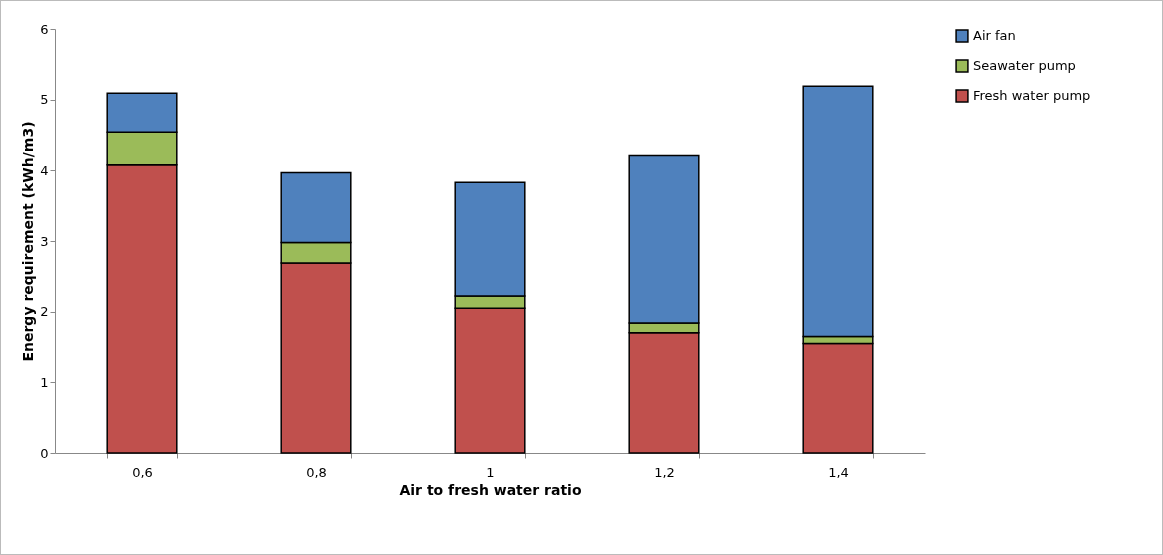 The height and width of the screenshot is (555, 1163). I want to click on legend-label: Air fan, so click(994, 35).